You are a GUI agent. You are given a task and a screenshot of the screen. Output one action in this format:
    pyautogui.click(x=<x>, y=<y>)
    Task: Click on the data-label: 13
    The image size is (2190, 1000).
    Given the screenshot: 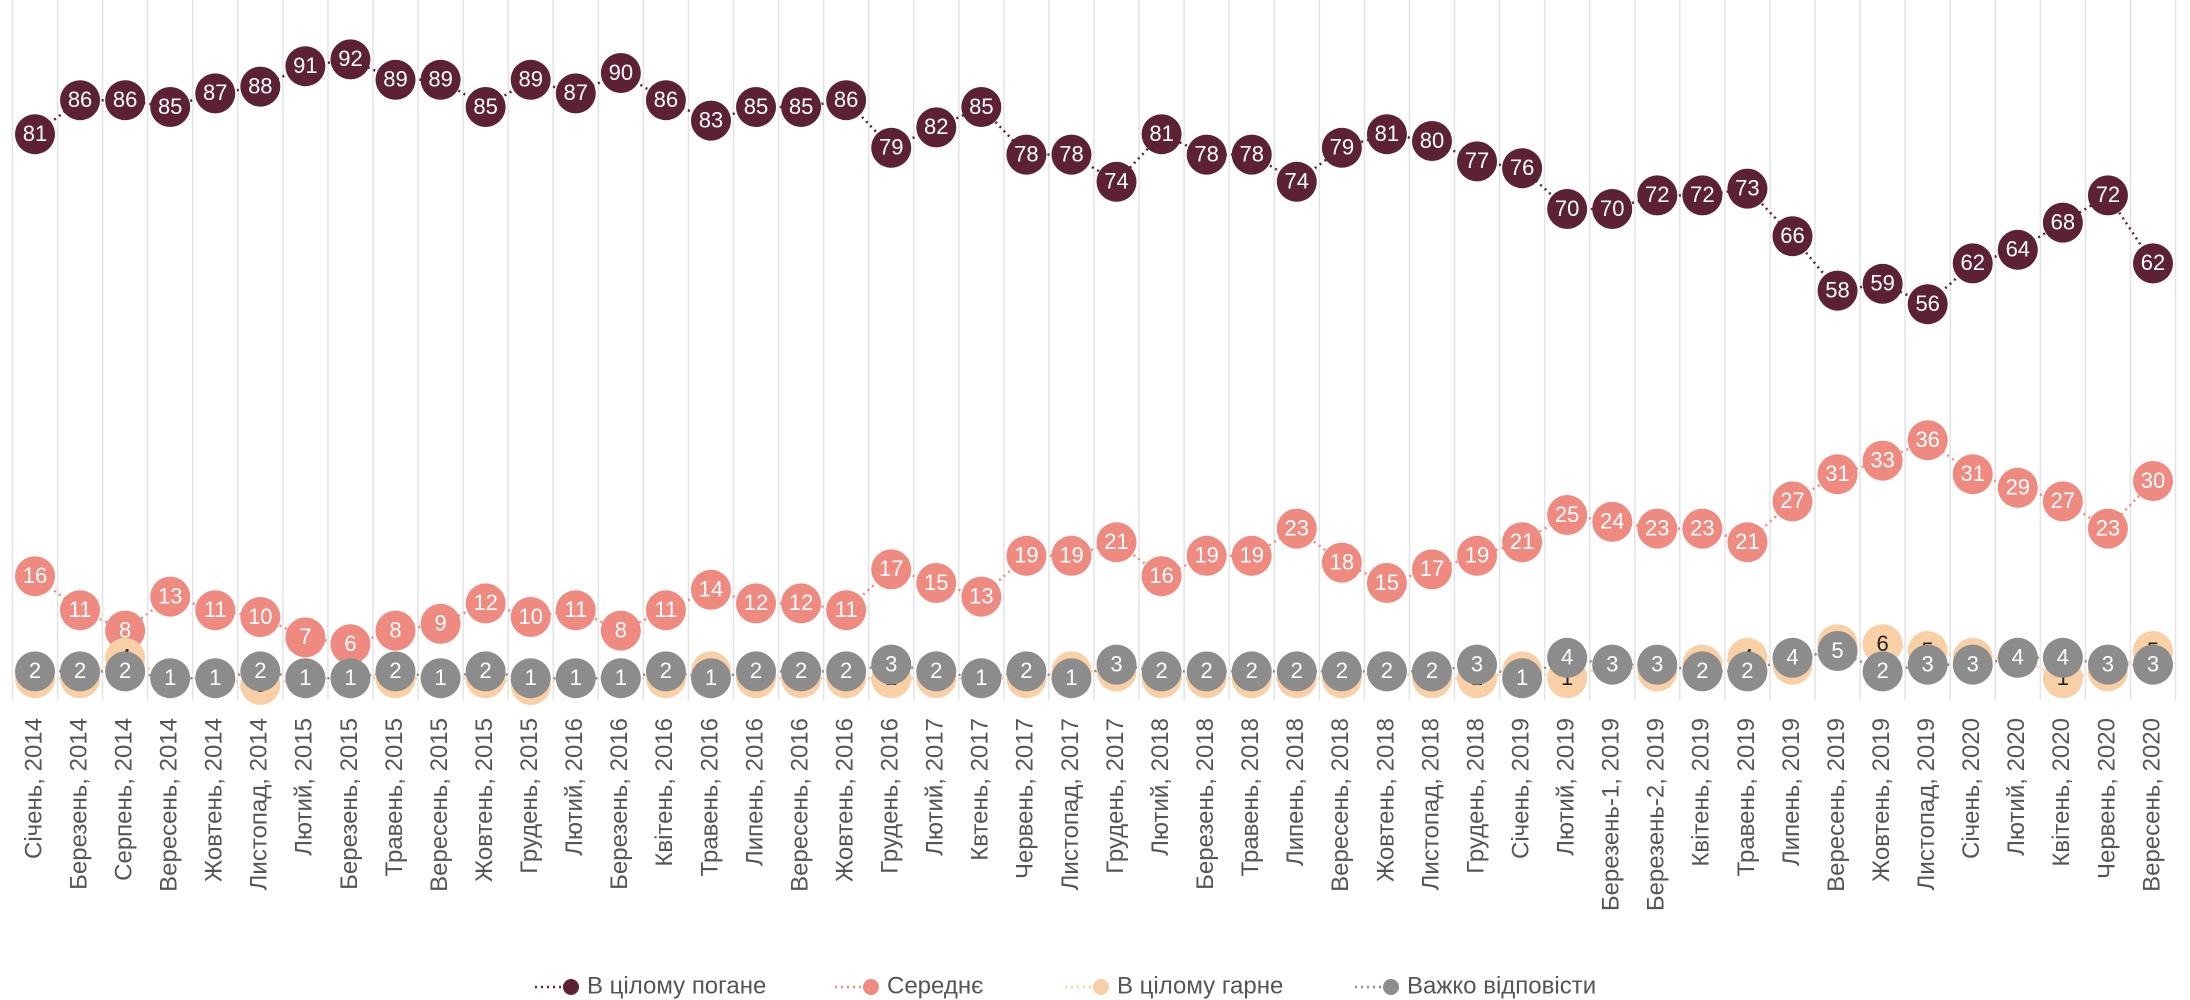 What is the action you would take?
    pyautogui.click(x=170, y=595)
    